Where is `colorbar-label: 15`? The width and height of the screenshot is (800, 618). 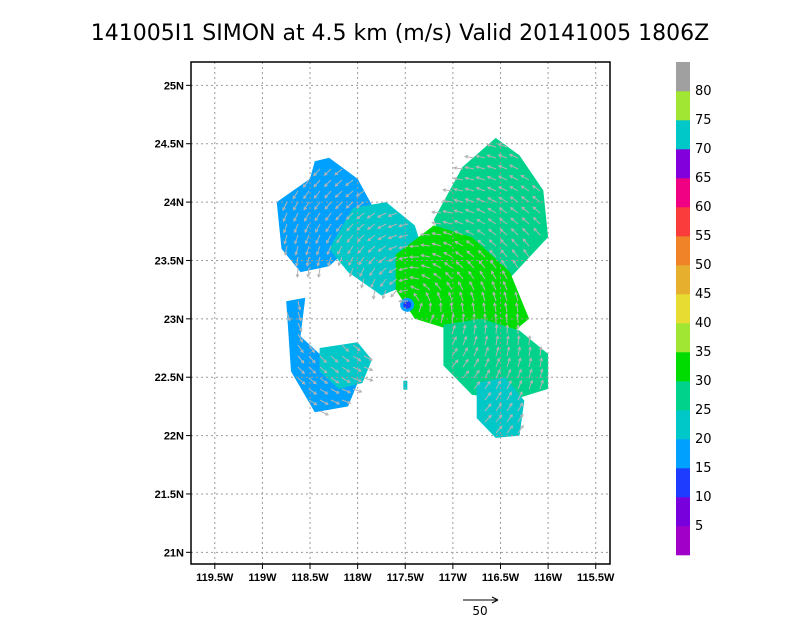
colorbar-label: 15 is located at coordinates (703, 468).